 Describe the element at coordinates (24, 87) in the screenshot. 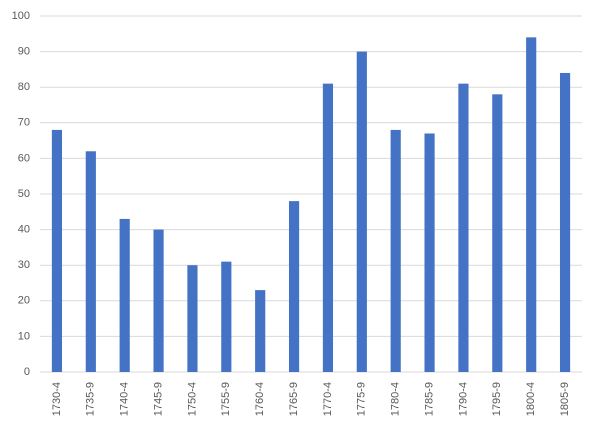

I see `y-tick-label: 80` at that location.